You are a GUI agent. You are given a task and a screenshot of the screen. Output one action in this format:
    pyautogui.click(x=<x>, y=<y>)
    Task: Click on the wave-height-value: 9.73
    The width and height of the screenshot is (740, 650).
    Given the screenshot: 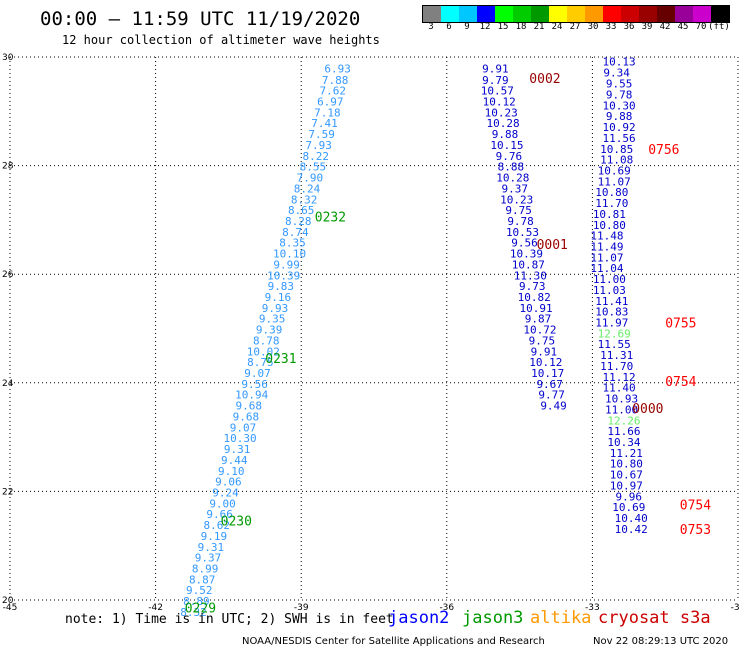 What is the action you would take?
    pyautogui.click(x=532, y=286)
    